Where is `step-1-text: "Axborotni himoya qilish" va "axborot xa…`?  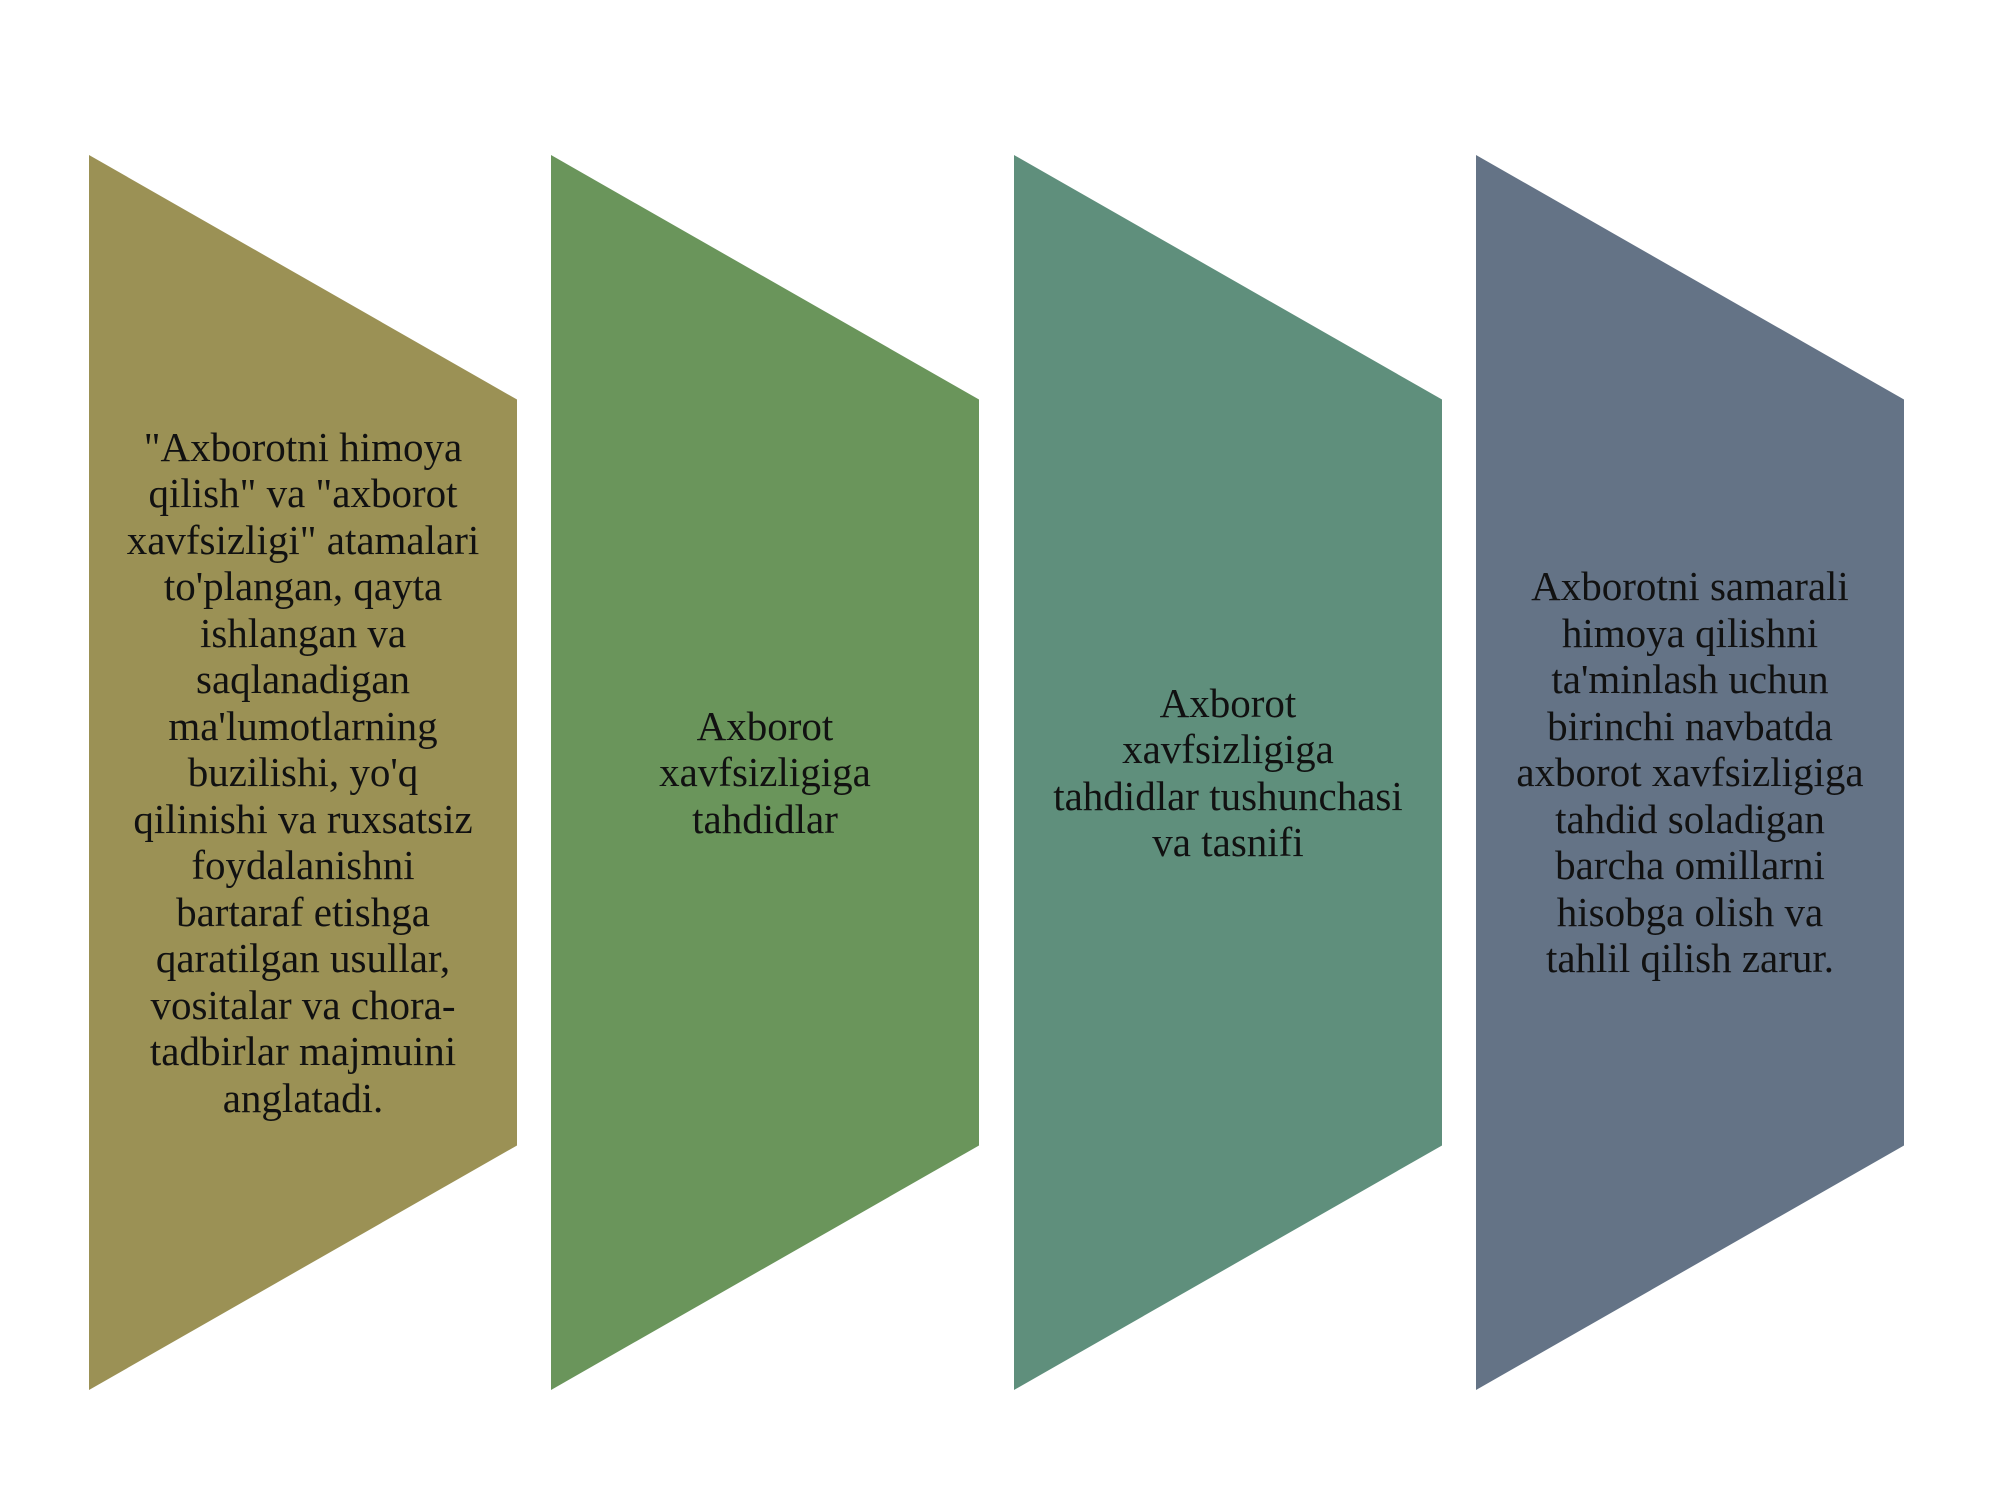
step-1-text: "Axborotni himoya qilish" va "axborot xa… is located at coordinates (303, 773).